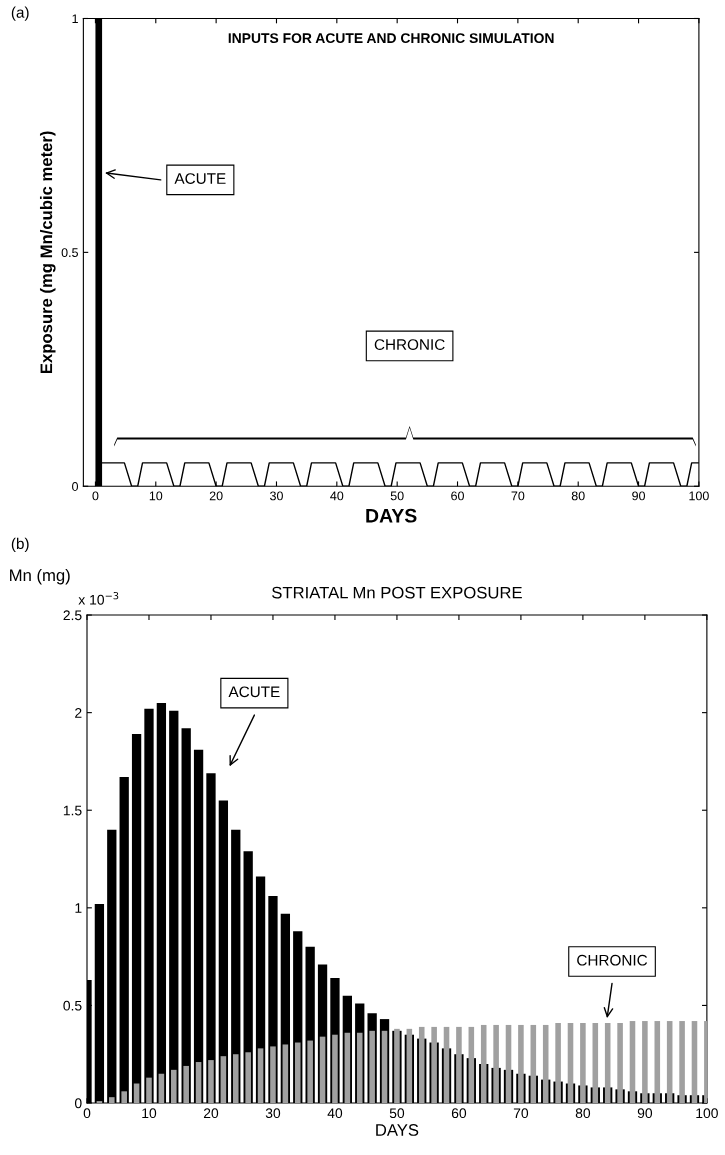 Image resolution: width=725 pixels, height=1155 pixels. Describe the element at coordinates (72, 615) in the screenshot. I see `y-tick-label: 2.5` at that location.